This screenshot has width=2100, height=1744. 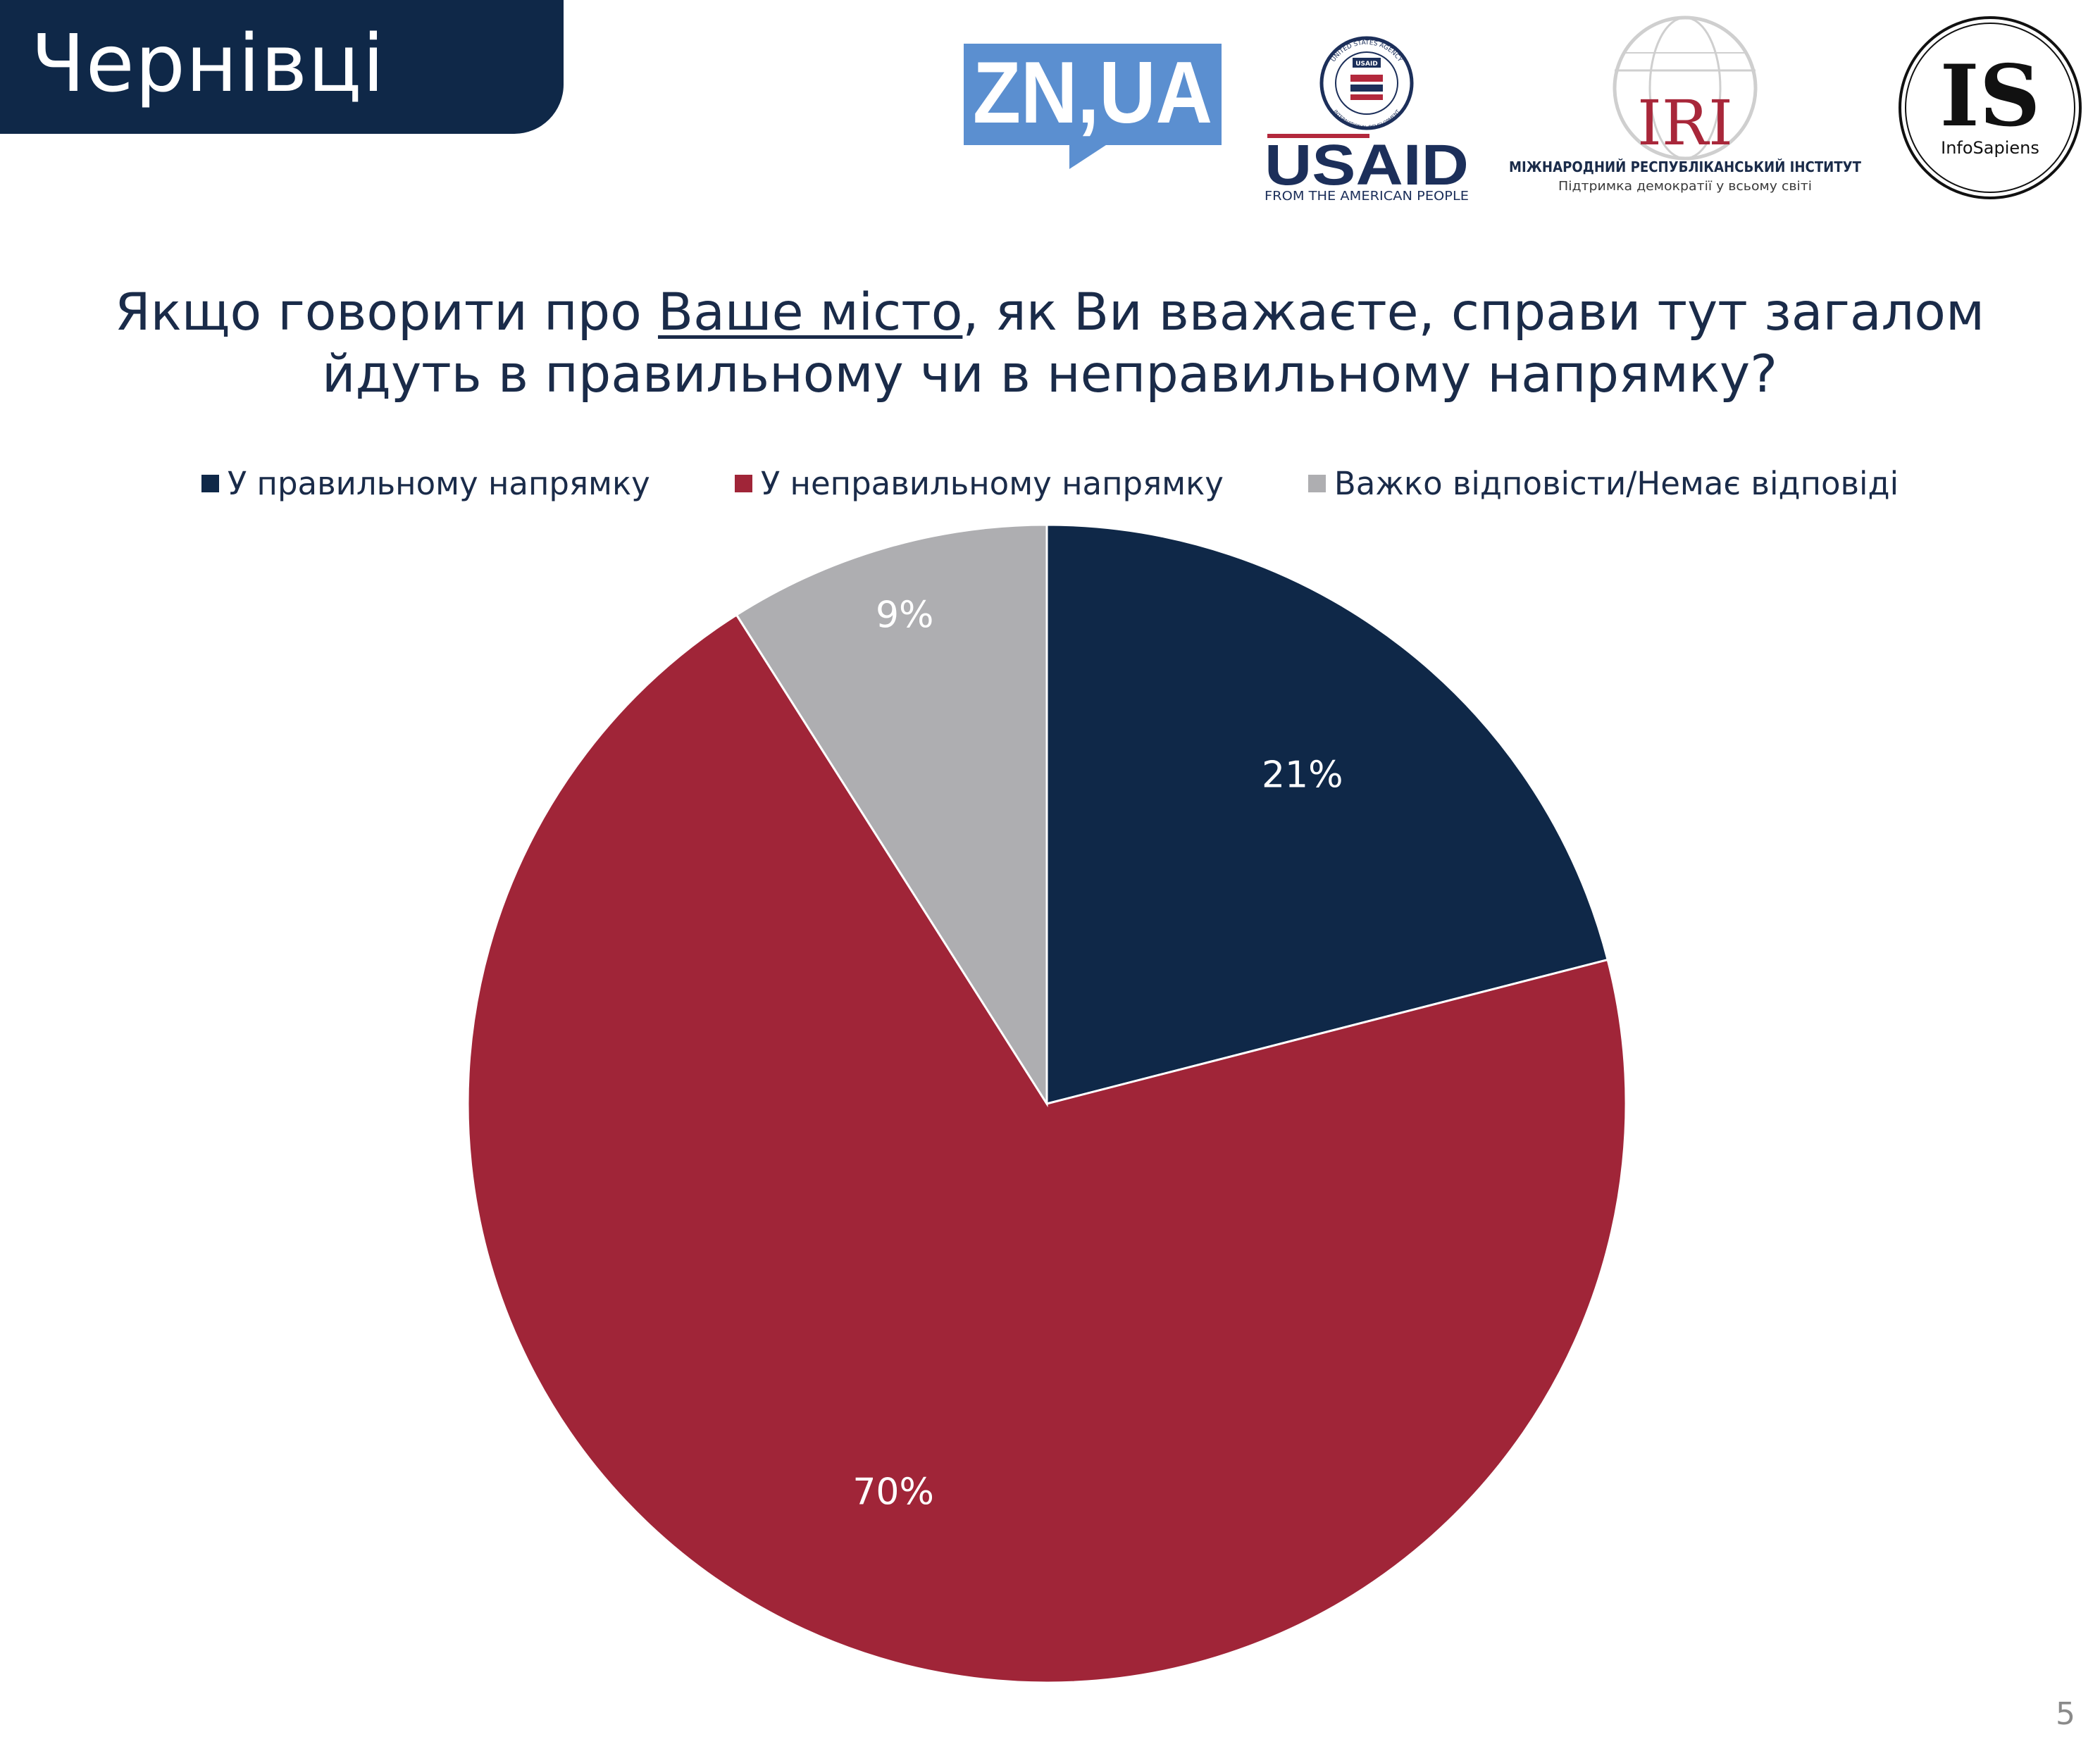 I want to click on question-underlined: Ваше місто, so click(x=810, y=312).